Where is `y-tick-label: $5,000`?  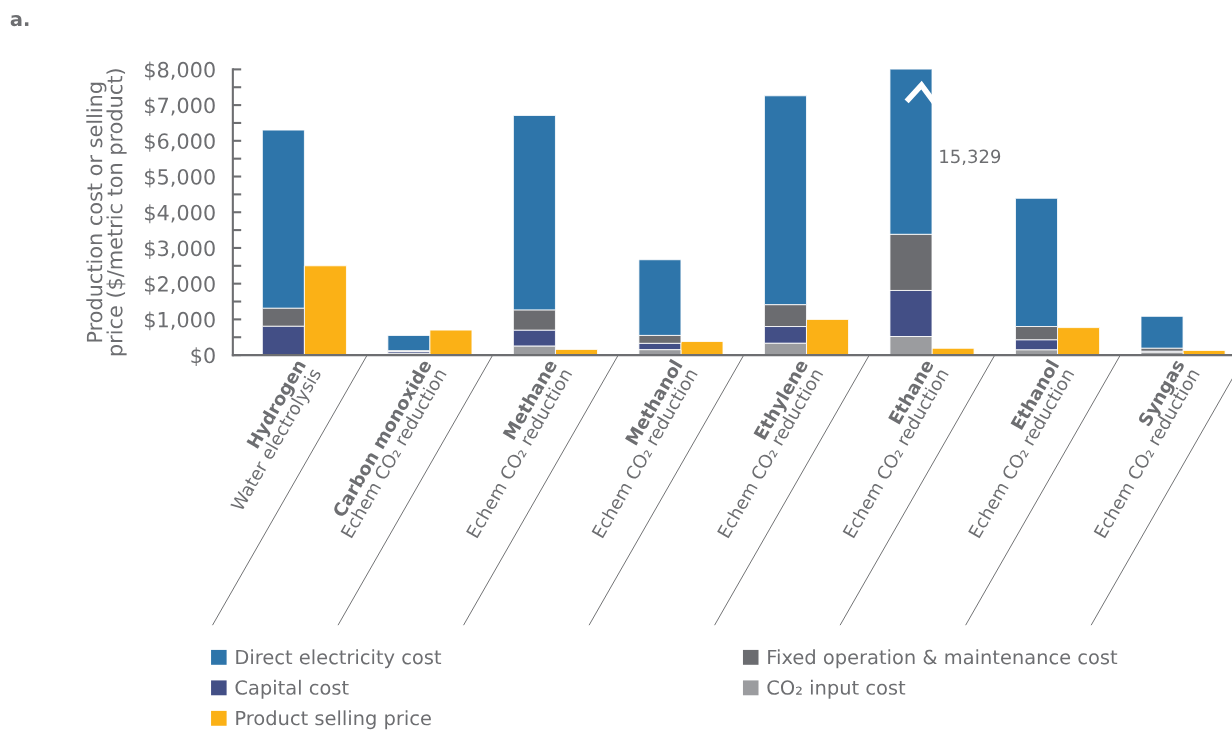
y-tick-label: $5,000 is located at coordinates (180, 178).